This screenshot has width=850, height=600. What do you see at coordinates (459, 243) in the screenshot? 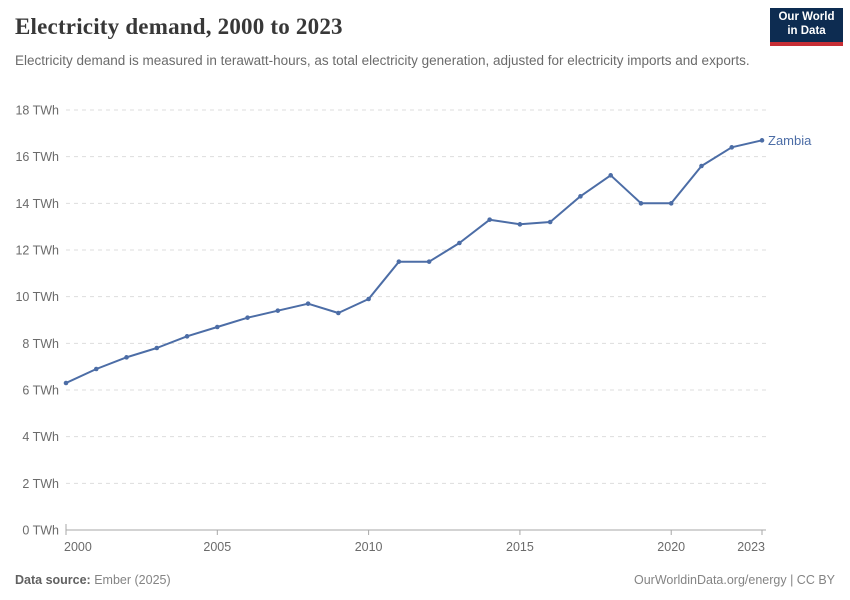
I see `data-point-2013` at bounding box center [459, 243].